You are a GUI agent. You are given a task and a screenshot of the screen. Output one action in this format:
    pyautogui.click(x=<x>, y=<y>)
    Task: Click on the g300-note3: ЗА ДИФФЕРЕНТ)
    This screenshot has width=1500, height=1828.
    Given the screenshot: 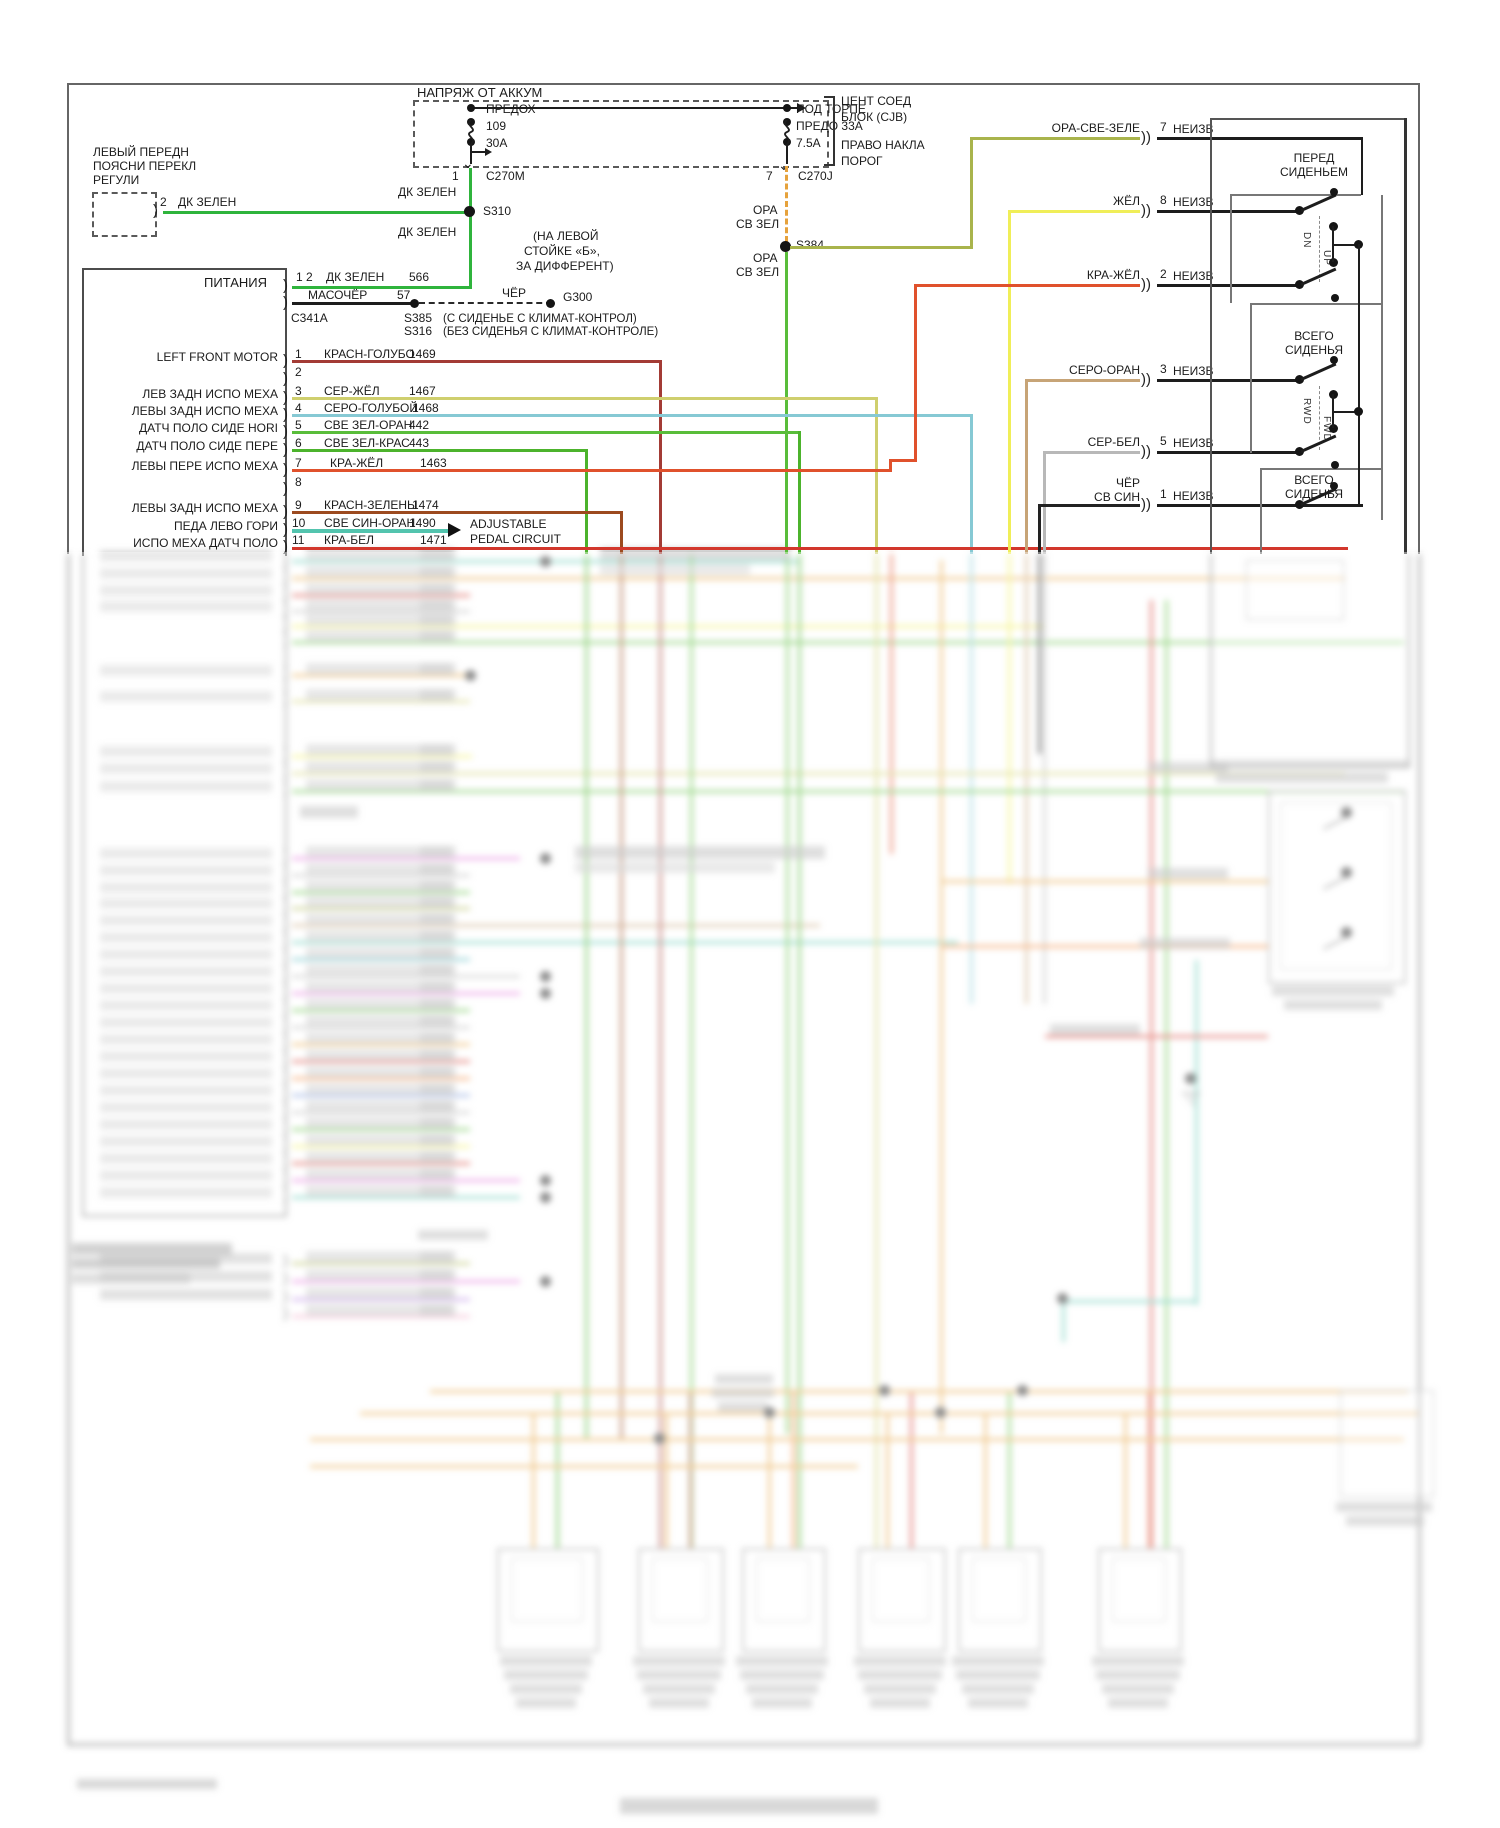 What is the action you would take?
    pyautogui.click(x=565, y=266)
    